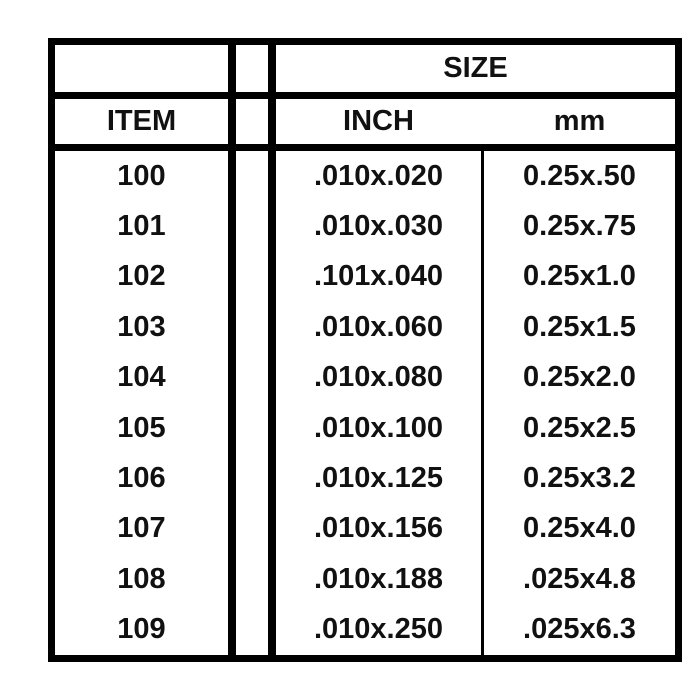 This screenshot has width=700, height=700. Describe the element at coordinates (141, 326) in the screenshot. I see `item-cell: 103` at that location.